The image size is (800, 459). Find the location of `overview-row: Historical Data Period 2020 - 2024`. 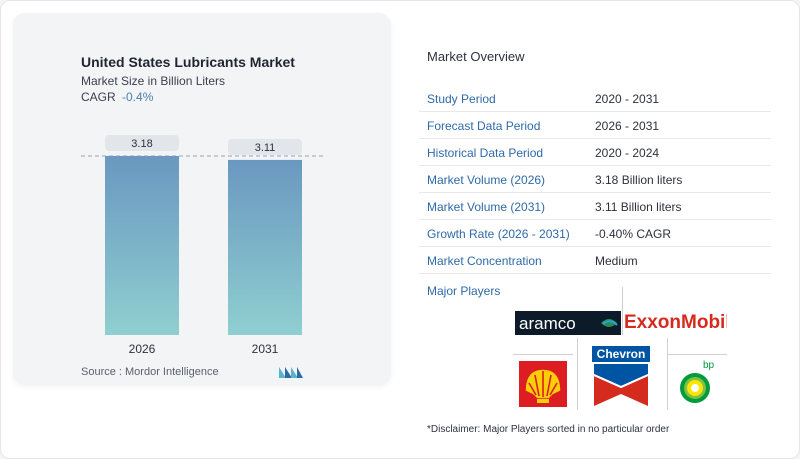

overview-row: Historical Data Period 2020 - 2024 is located at coordinates (595, 152).